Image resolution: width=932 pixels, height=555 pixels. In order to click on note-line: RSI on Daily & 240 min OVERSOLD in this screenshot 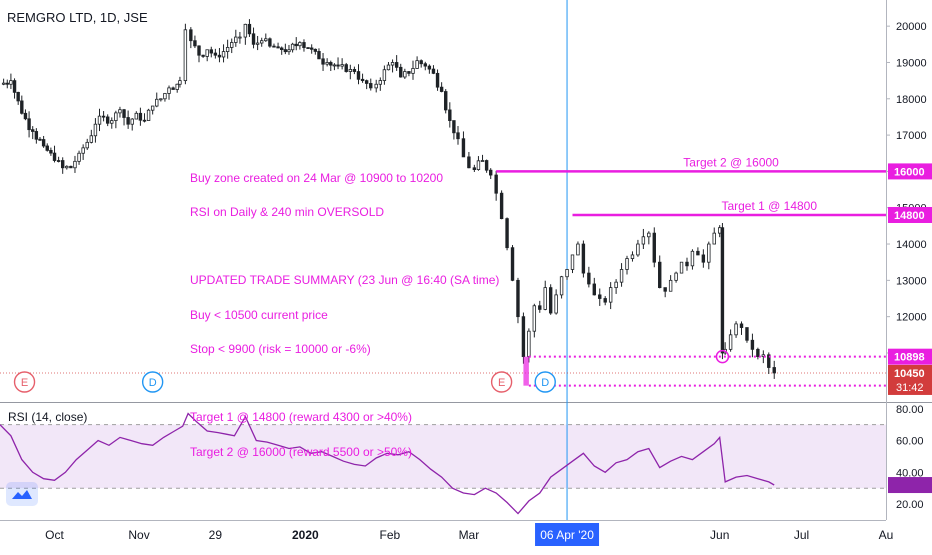, I will do `click(287, 212)`.